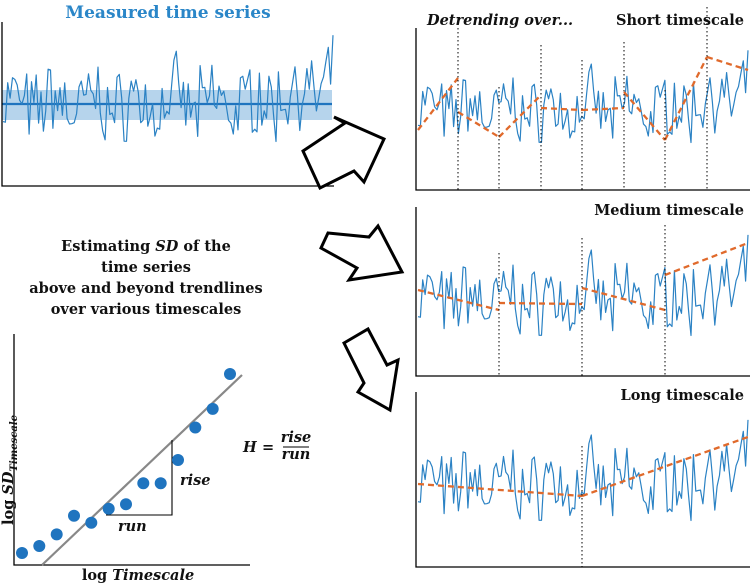 Image resolution: width=750 pixels, height=584 pixels. I want to click on short-timescale-panel: Detrending over... Short timescale, so click(582, 99).